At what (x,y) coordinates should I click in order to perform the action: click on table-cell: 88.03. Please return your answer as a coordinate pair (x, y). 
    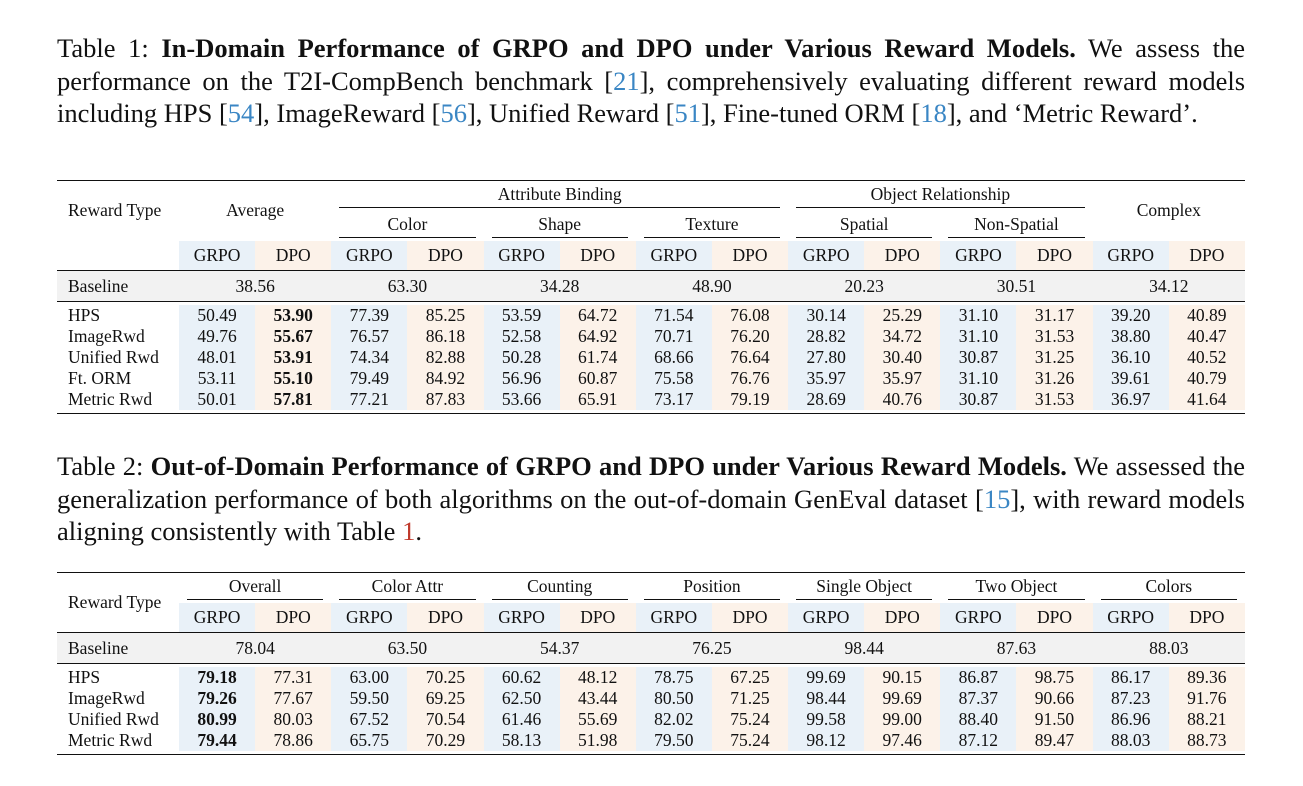
    Looking at the image, I should click on (1130, 740).